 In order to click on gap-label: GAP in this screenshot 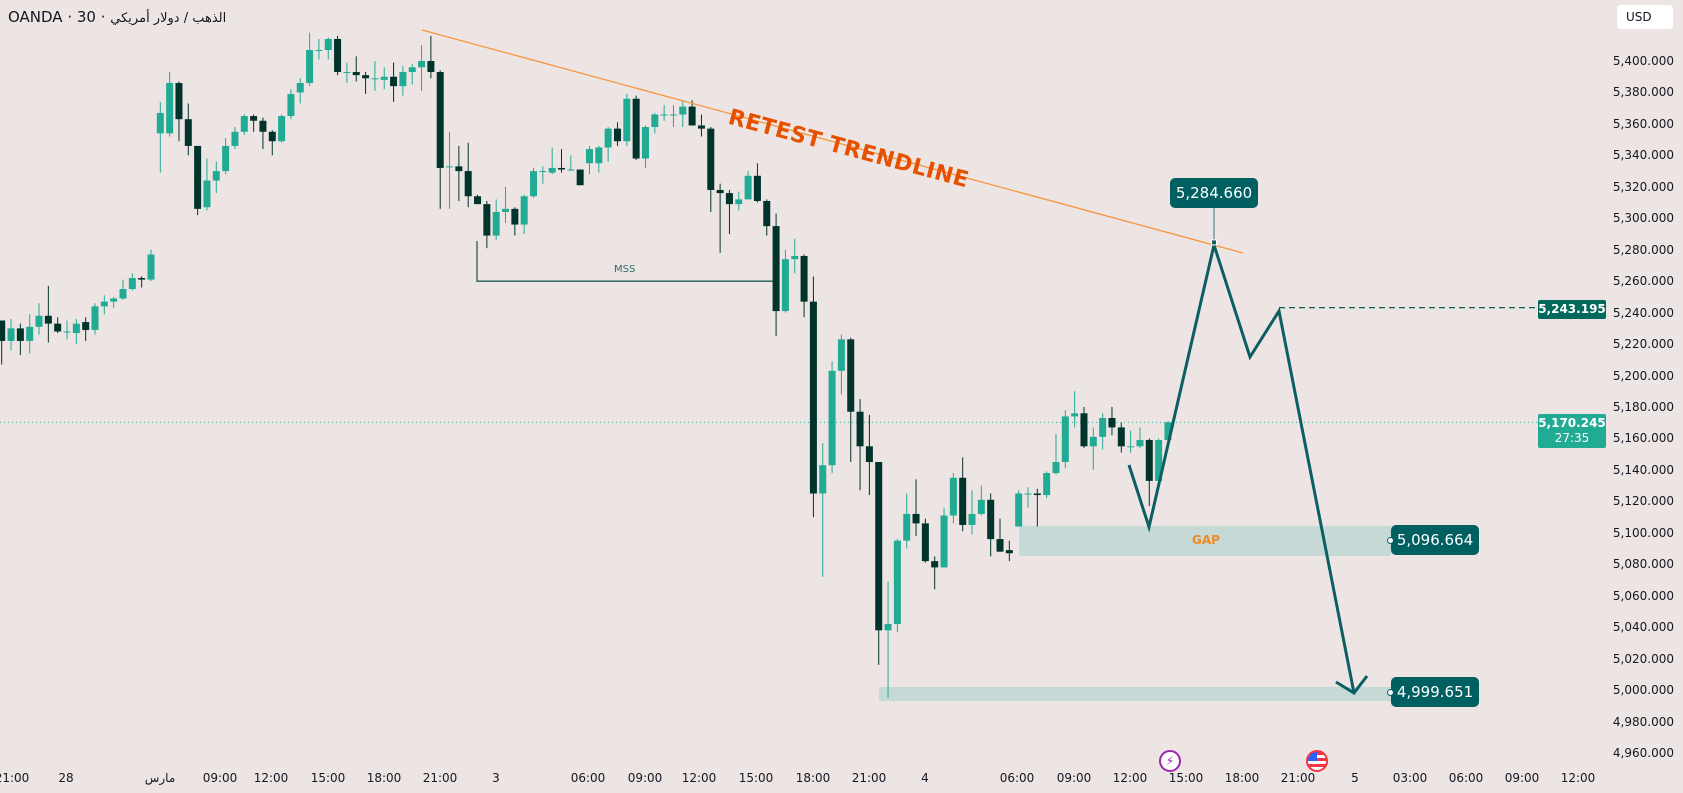, I will do `click(1206, 540)`.